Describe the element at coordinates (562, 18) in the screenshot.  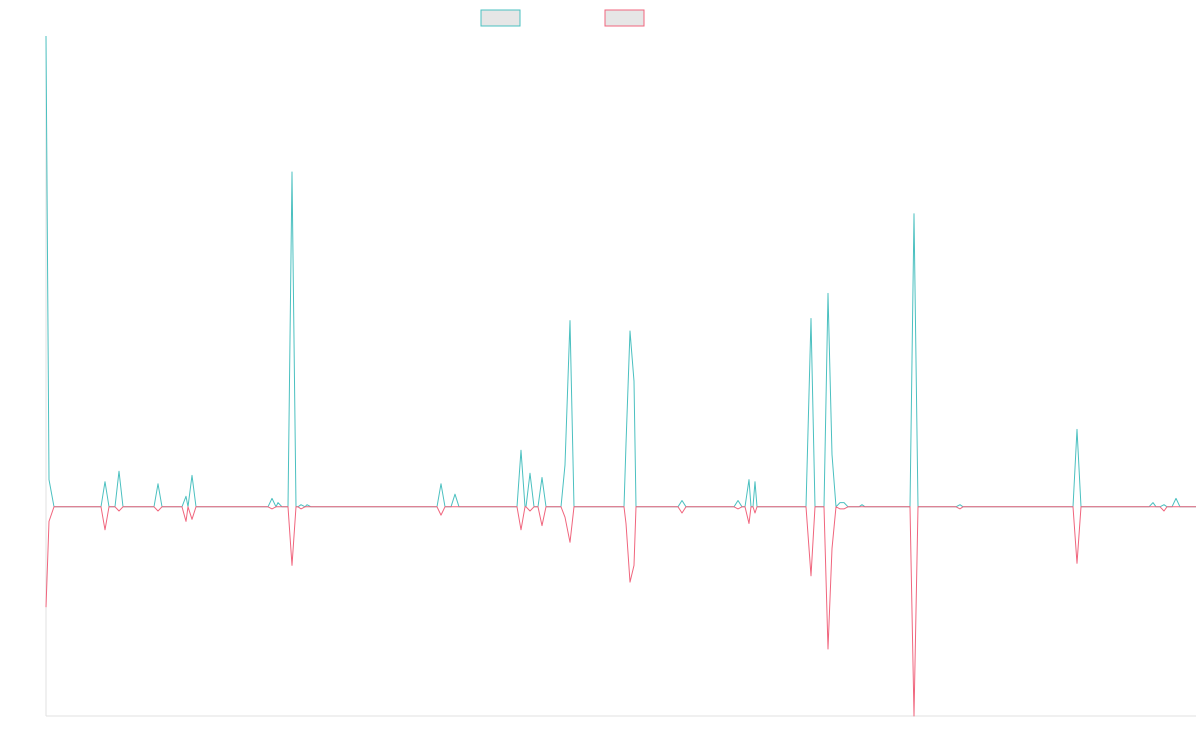
I see `legend` at that location.